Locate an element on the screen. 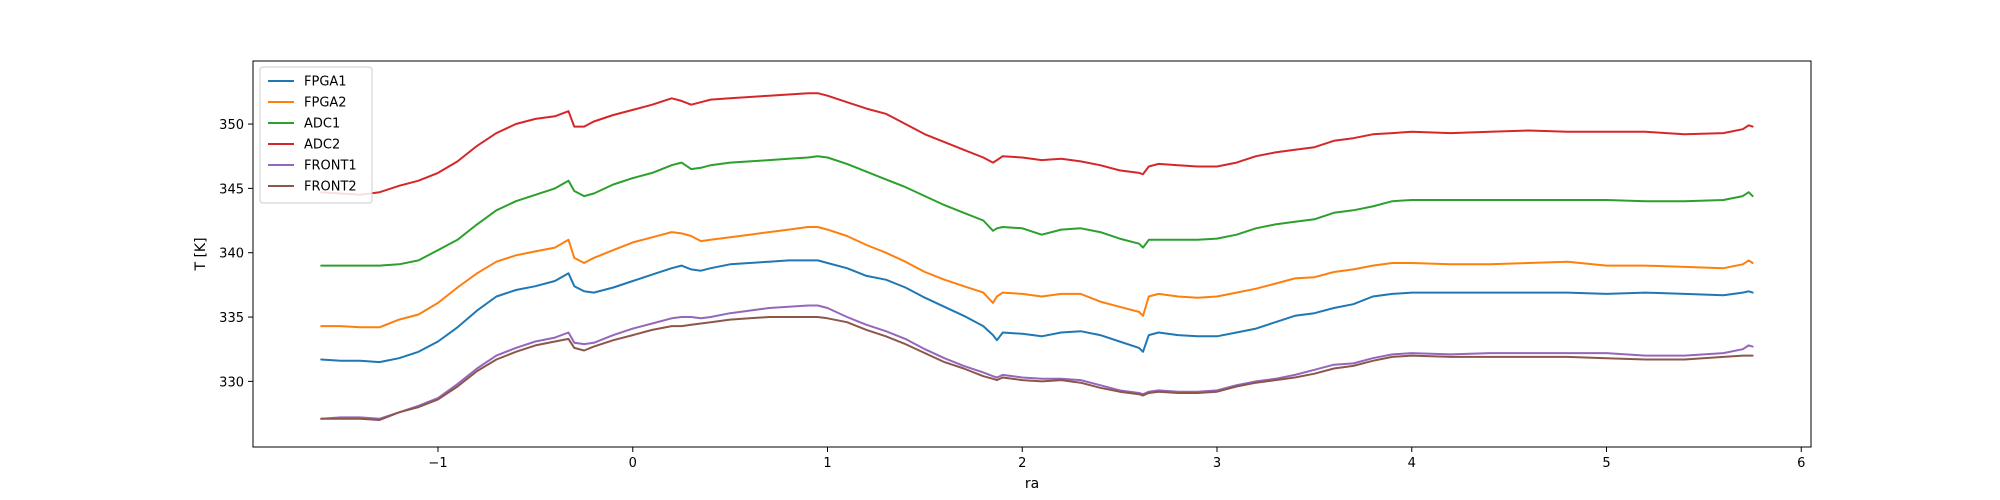  y-tick-label: 340 is located at coordinates (231, 254).